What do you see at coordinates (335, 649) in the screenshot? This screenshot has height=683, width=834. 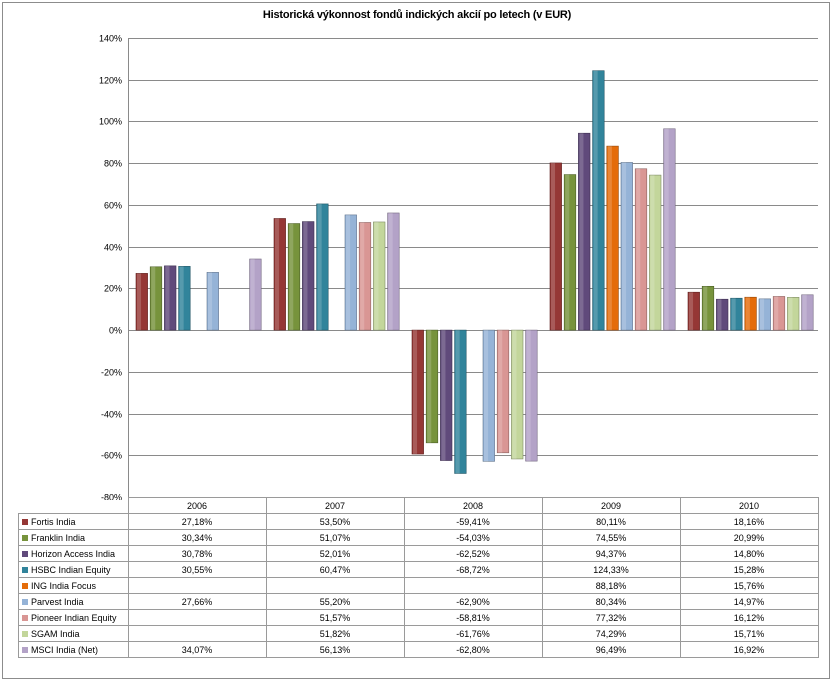 I see `table-cell: 56,13%` at bounding box center [335, 649].